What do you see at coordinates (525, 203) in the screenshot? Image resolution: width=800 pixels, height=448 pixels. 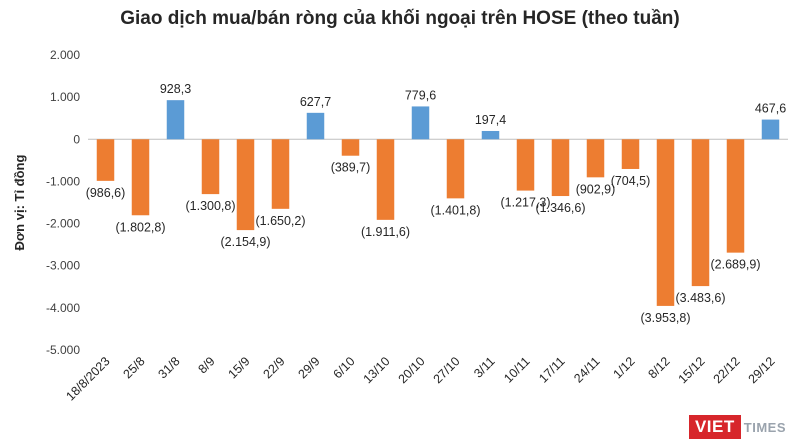 I see `data-label: (1.217,3)` at bounding box center [525, 203].